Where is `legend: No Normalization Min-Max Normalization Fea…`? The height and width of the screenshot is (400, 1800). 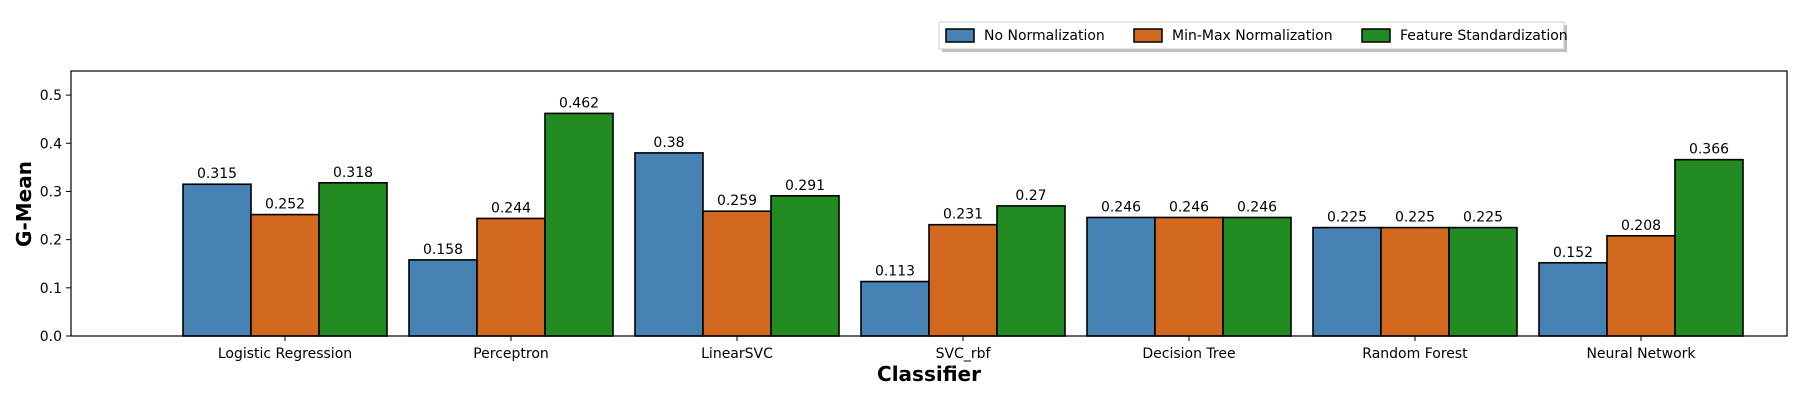
legend: No Normalization Min-Max Normalization Fea… is located at coordinates (1253, 36).